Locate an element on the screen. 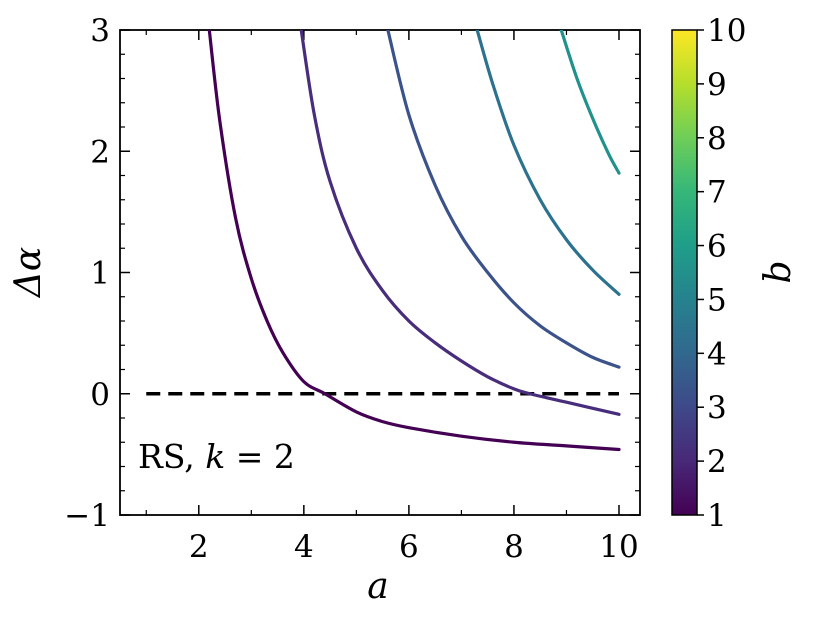 Image resolution: width=815 pixels, height=621 pixels. x-tick-label: 6 is located at coordinates (409, 547).